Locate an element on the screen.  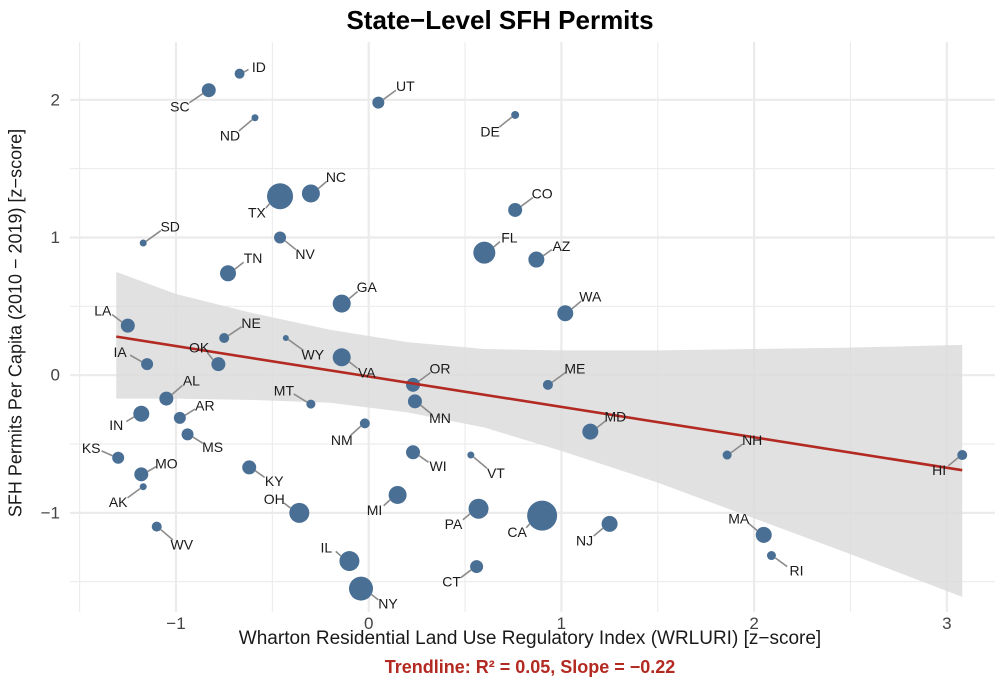
leader-line-de is located at coordinates (505, 122).